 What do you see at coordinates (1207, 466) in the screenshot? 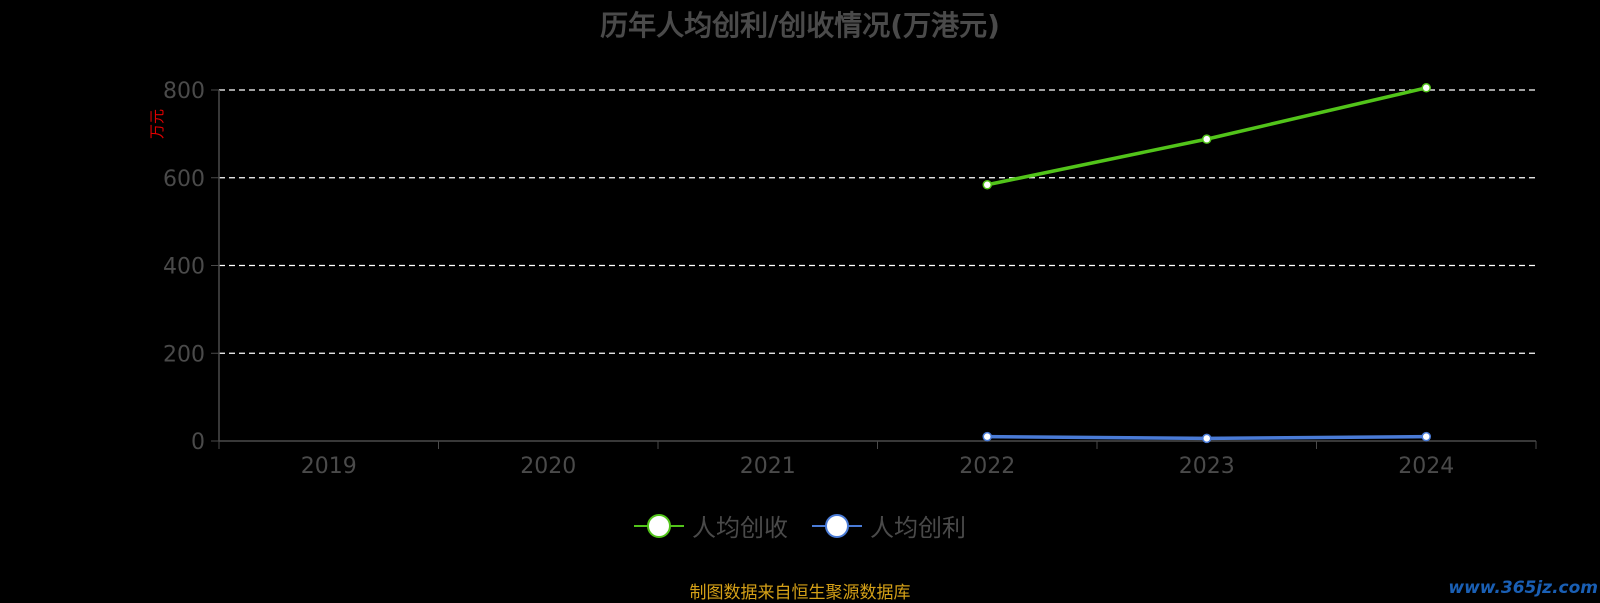
I see `x-tick-label: 2023` at bounding box center [1207, 466].